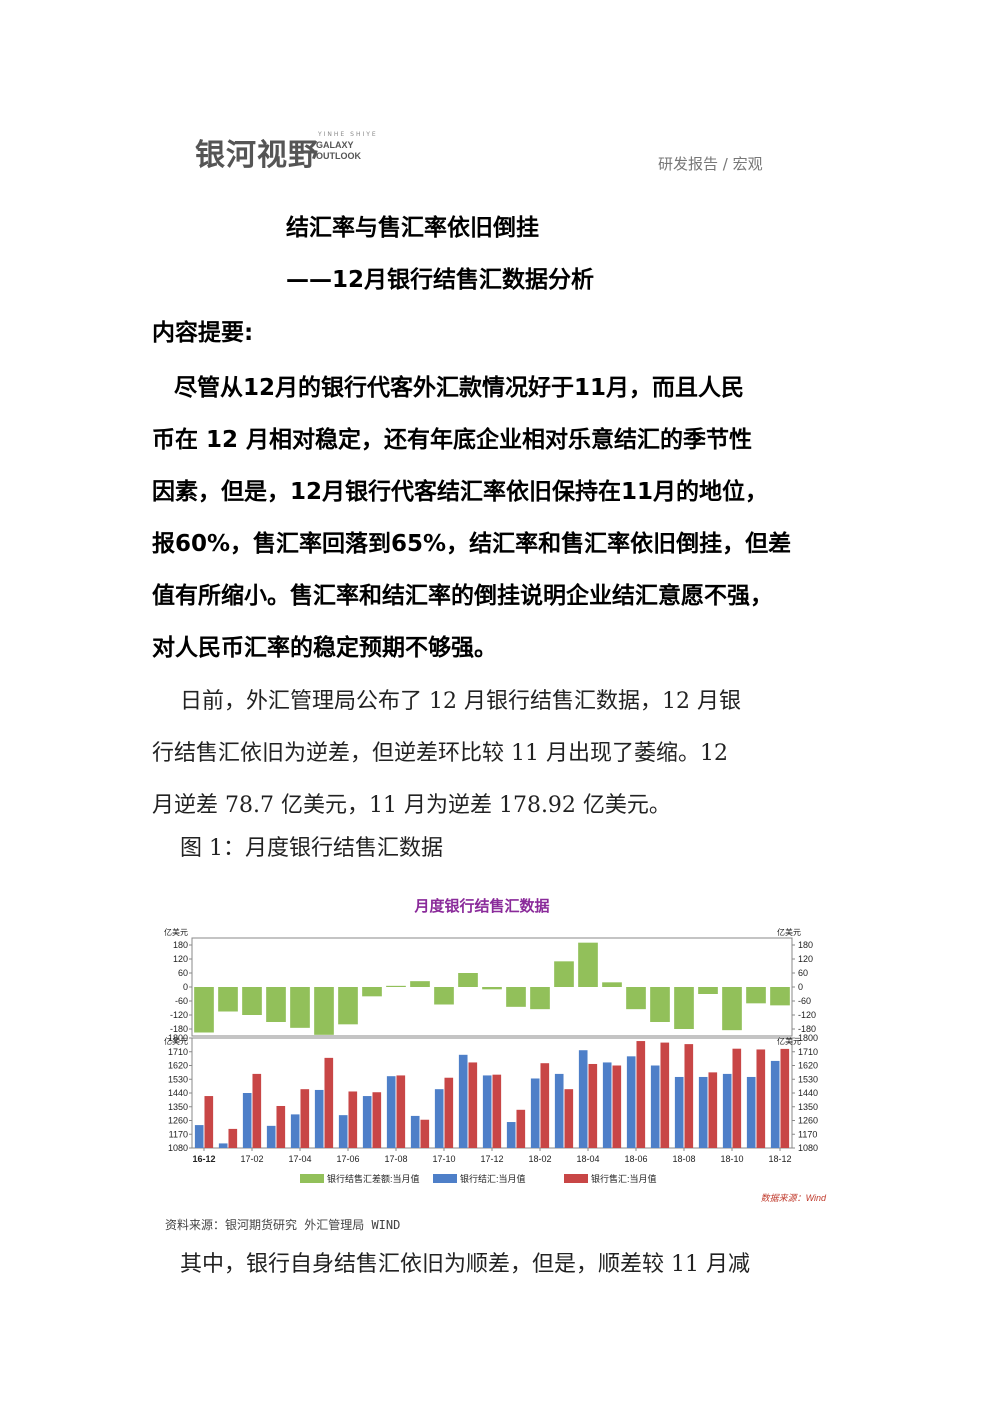  I want to click on top-left-tick-label: -180, so click(179, 1029).